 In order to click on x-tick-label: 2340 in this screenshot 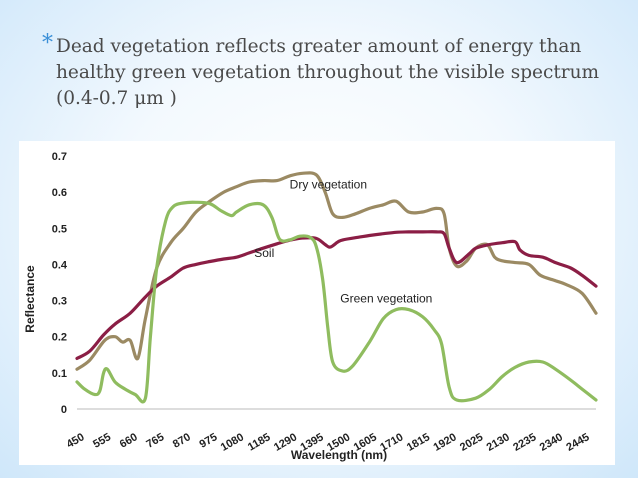, I will do `click(551, 442)`.